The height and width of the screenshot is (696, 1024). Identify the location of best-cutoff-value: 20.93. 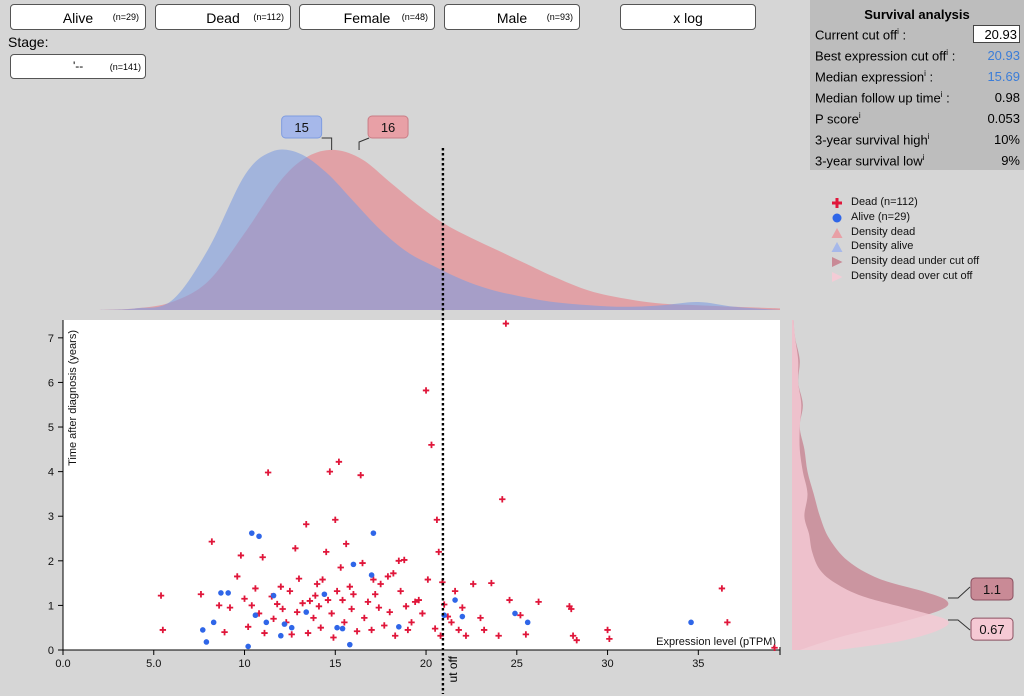
(1003, 55).